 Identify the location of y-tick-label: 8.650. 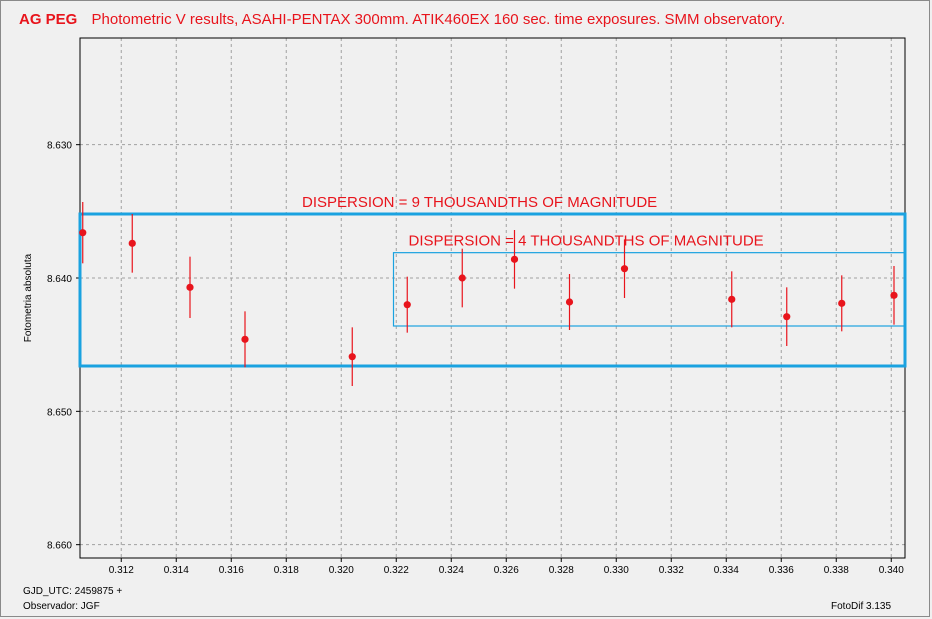
(59, 412).